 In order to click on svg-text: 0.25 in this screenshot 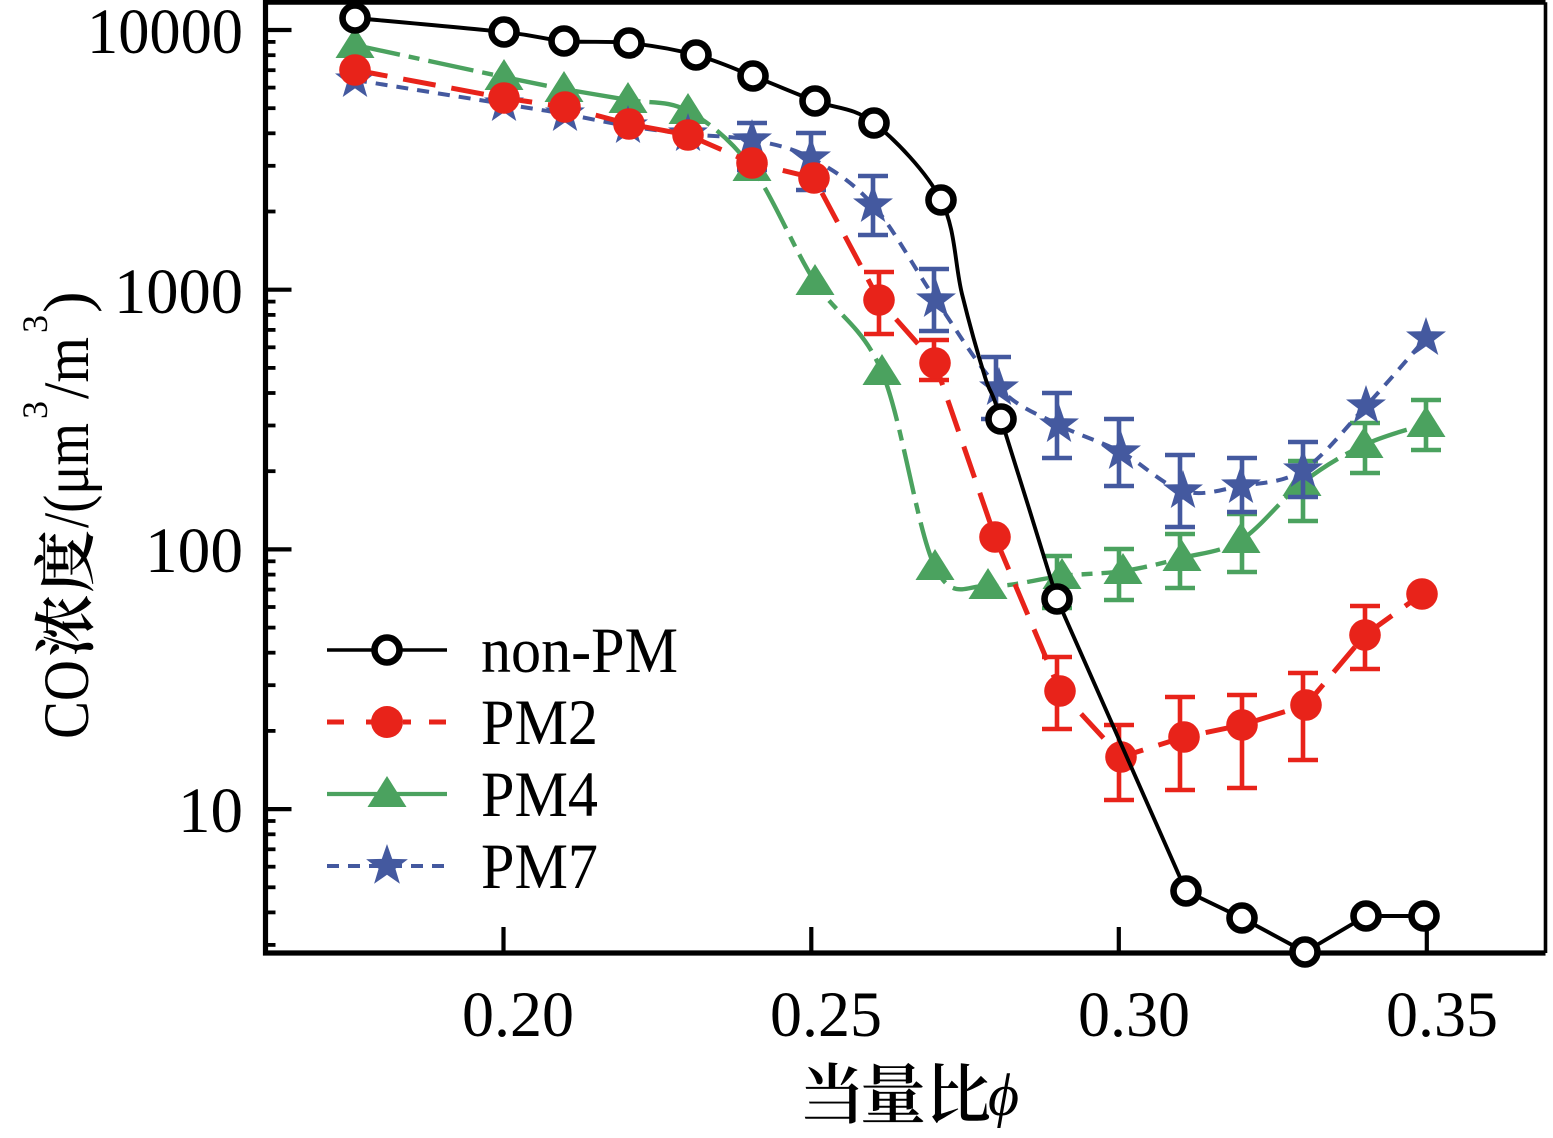, I will do `click(826, 1015)`.